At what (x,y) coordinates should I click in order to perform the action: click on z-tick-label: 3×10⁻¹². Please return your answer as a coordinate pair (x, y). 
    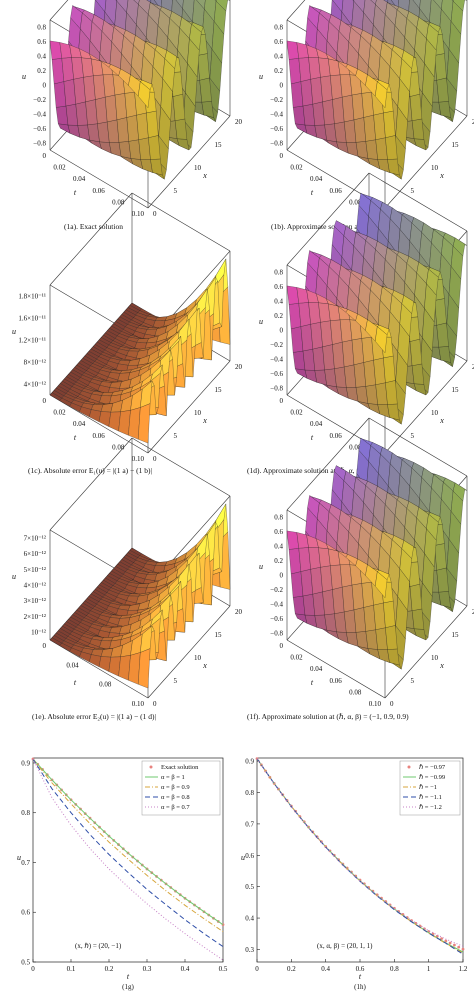
    Looking at the image, I should click on (35, 601).